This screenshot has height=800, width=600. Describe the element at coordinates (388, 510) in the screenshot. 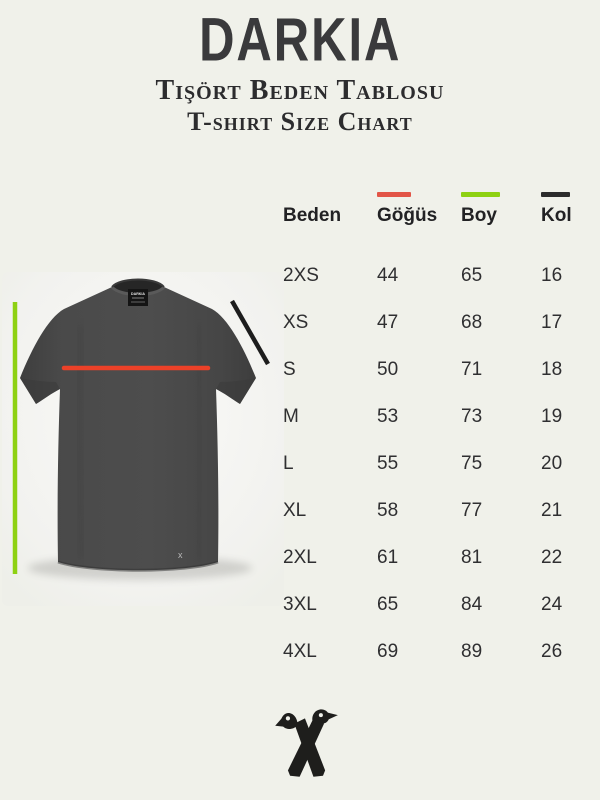

I see `chest-cell: 58` at that location.